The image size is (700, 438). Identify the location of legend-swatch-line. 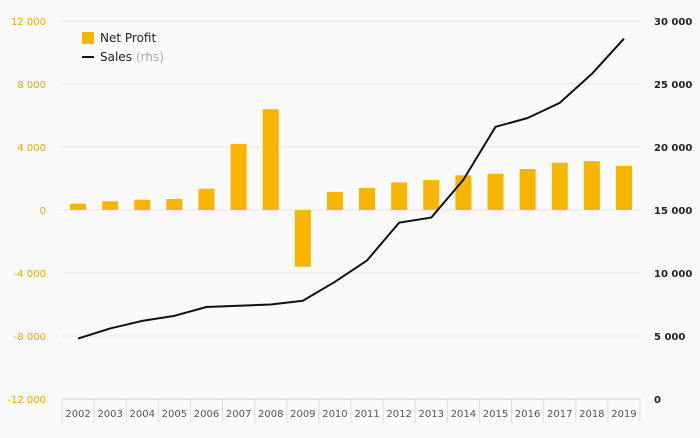
(88, 56).